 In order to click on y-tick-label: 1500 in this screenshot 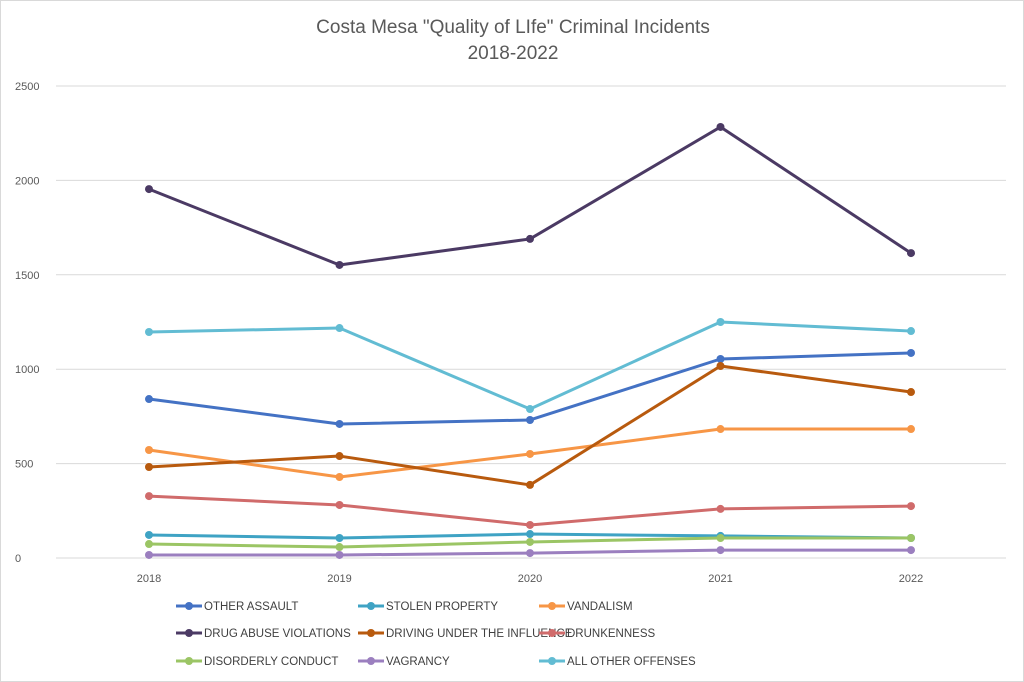, I will do `click(27, 276)`.